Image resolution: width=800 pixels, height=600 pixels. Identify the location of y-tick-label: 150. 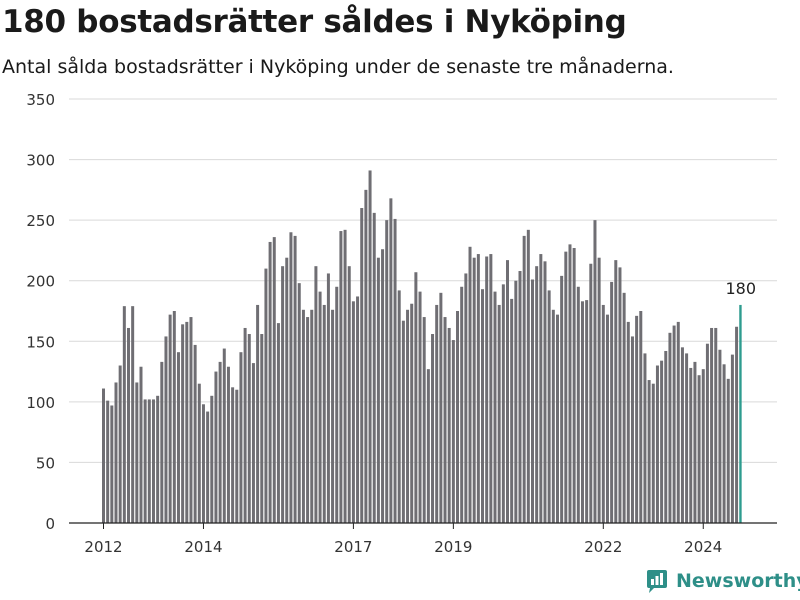
(40, 342).